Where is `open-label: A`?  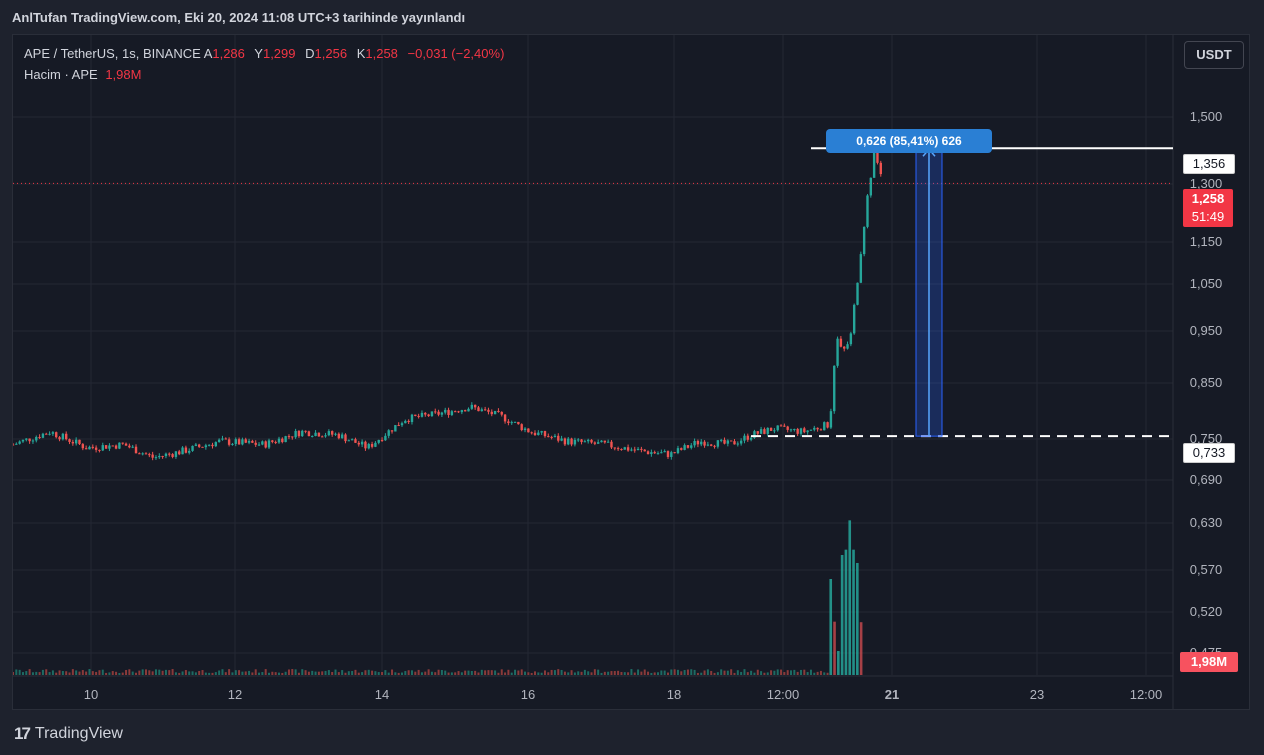 open-label: A is located at coordinates (208, 53).